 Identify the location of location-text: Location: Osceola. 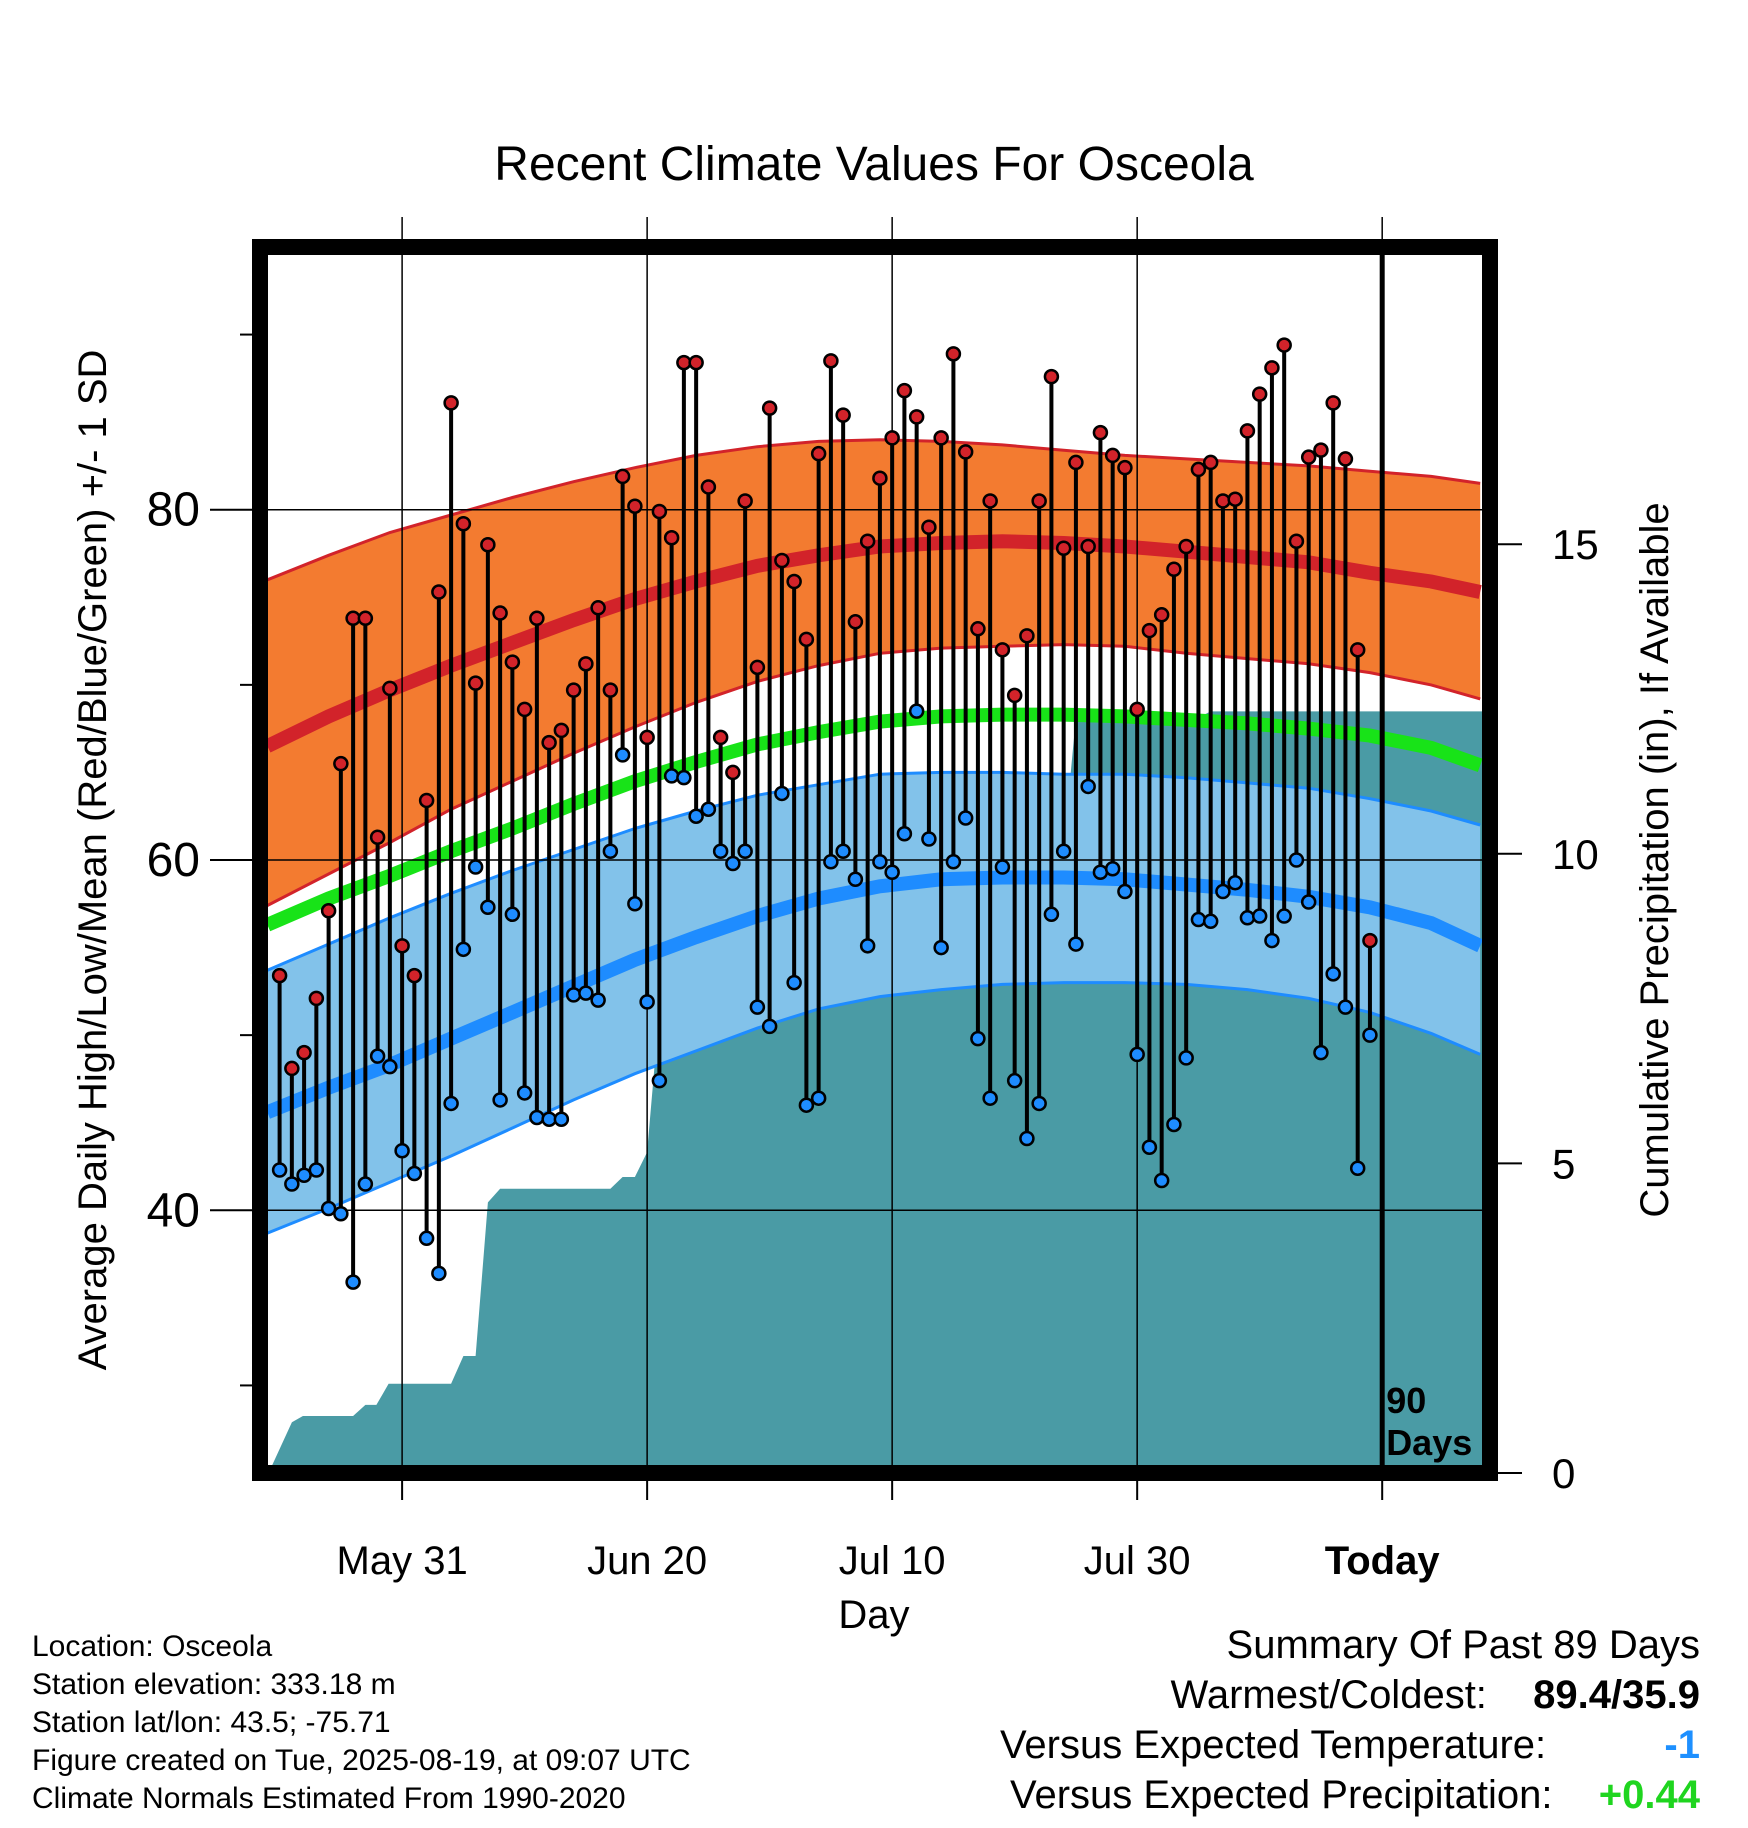
(152, 1646).